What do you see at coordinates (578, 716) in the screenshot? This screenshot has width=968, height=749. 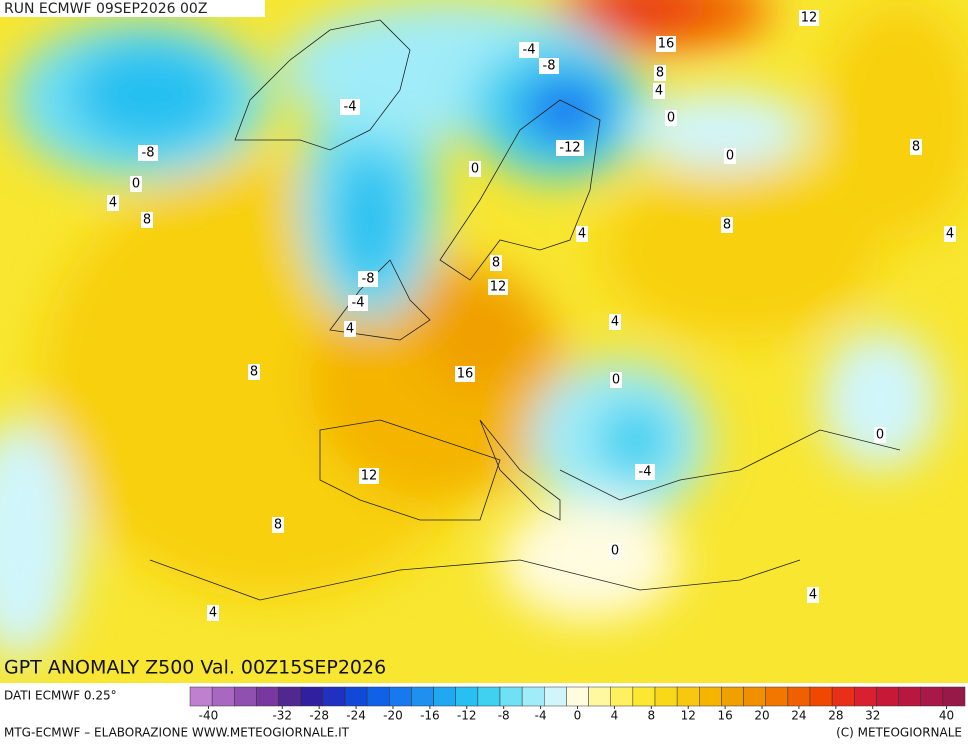 I see `colorbar-tick-label: 0` at bounding box center [578, 716].